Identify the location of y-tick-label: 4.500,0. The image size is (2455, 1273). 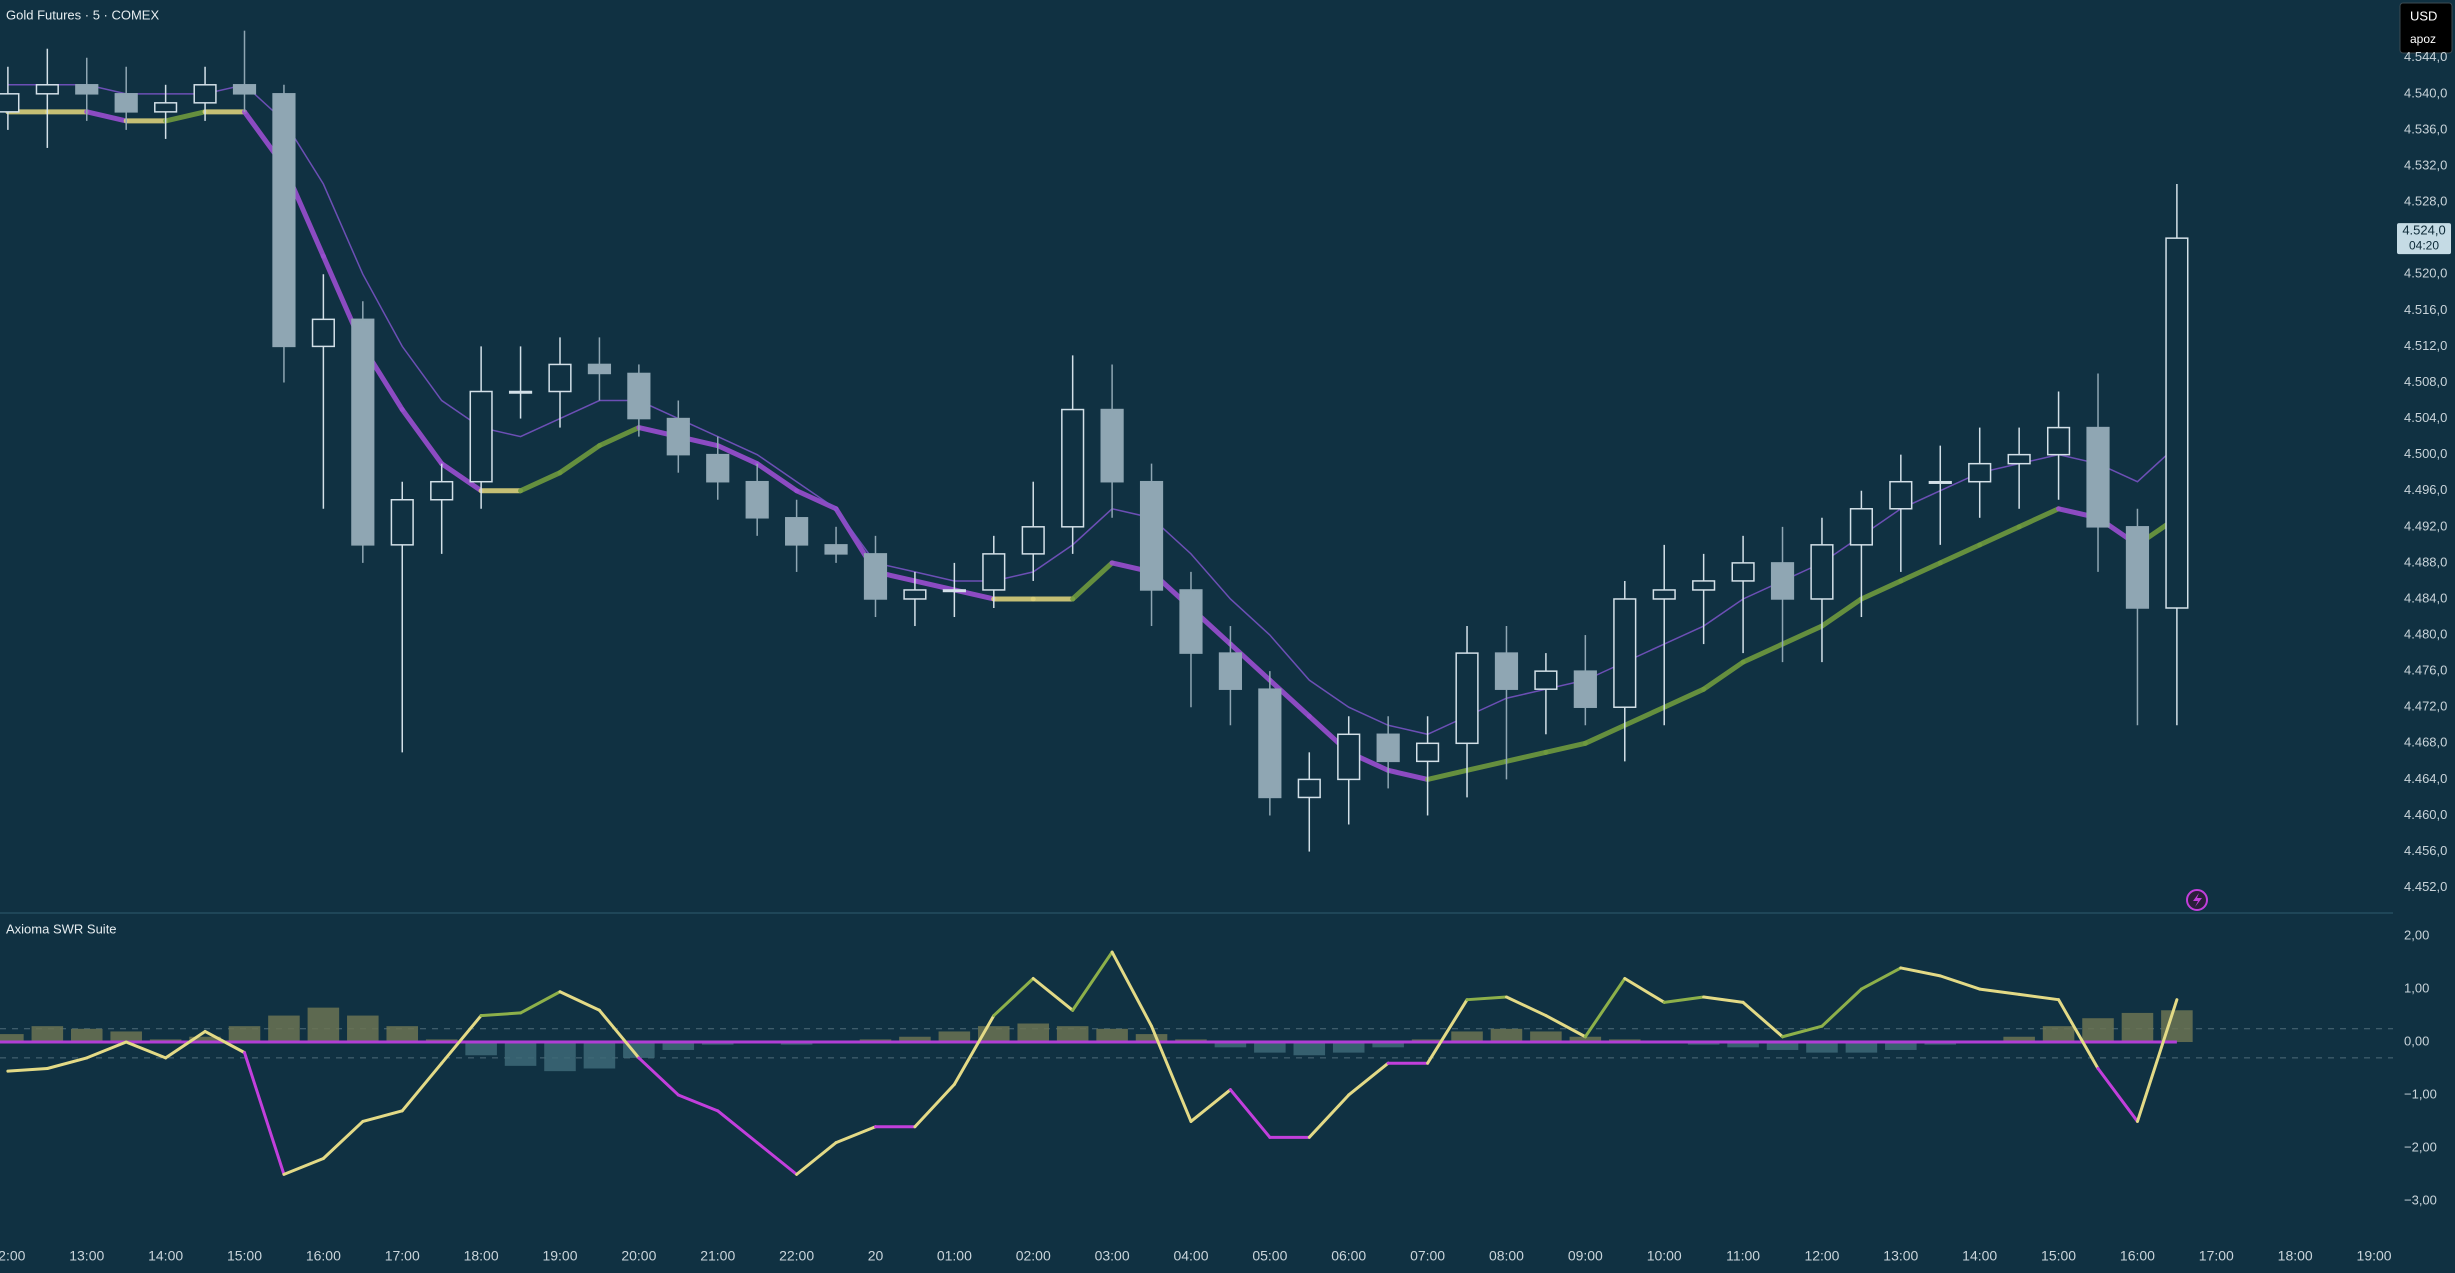
(2425, 453).